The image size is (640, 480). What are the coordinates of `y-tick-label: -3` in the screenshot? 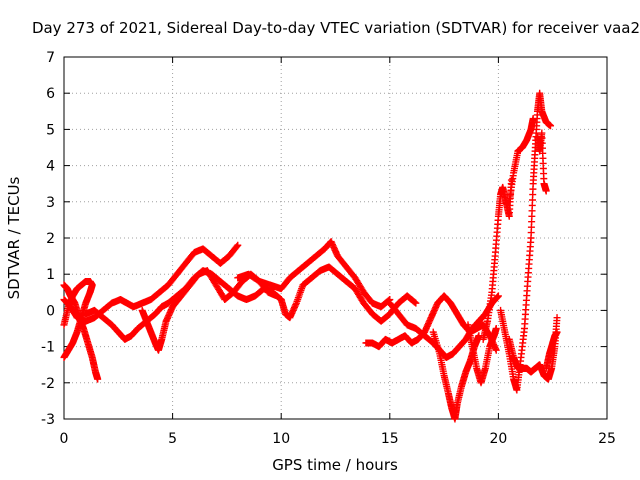 It's located at (48, 420).